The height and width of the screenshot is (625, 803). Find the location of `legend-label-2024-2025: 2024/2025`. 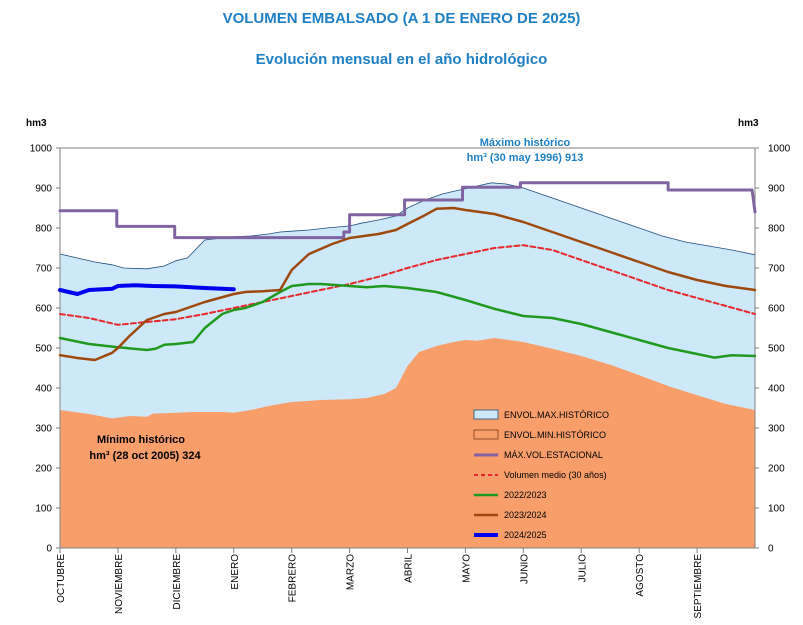

legend-label-2024-2025: 2024/2025 is located at coordinates (525, 535).